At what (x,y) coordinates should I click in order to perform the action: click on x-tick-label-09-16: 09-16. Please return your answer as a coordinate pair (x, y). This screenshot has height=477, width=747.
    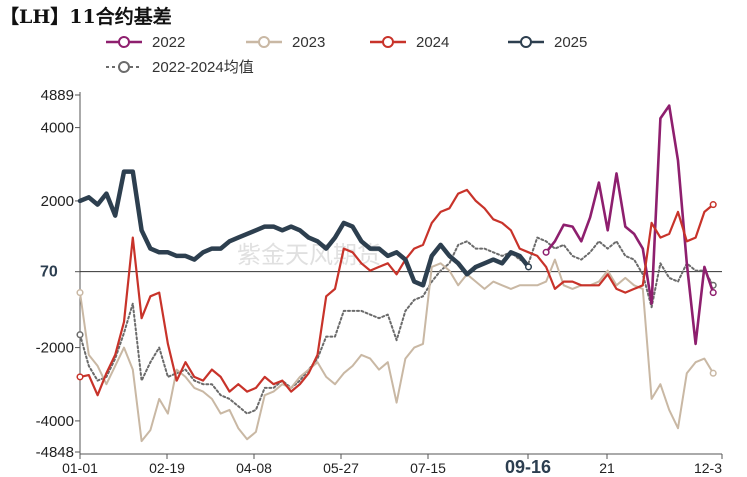
    Looking at the image, I should click on (528, 467).